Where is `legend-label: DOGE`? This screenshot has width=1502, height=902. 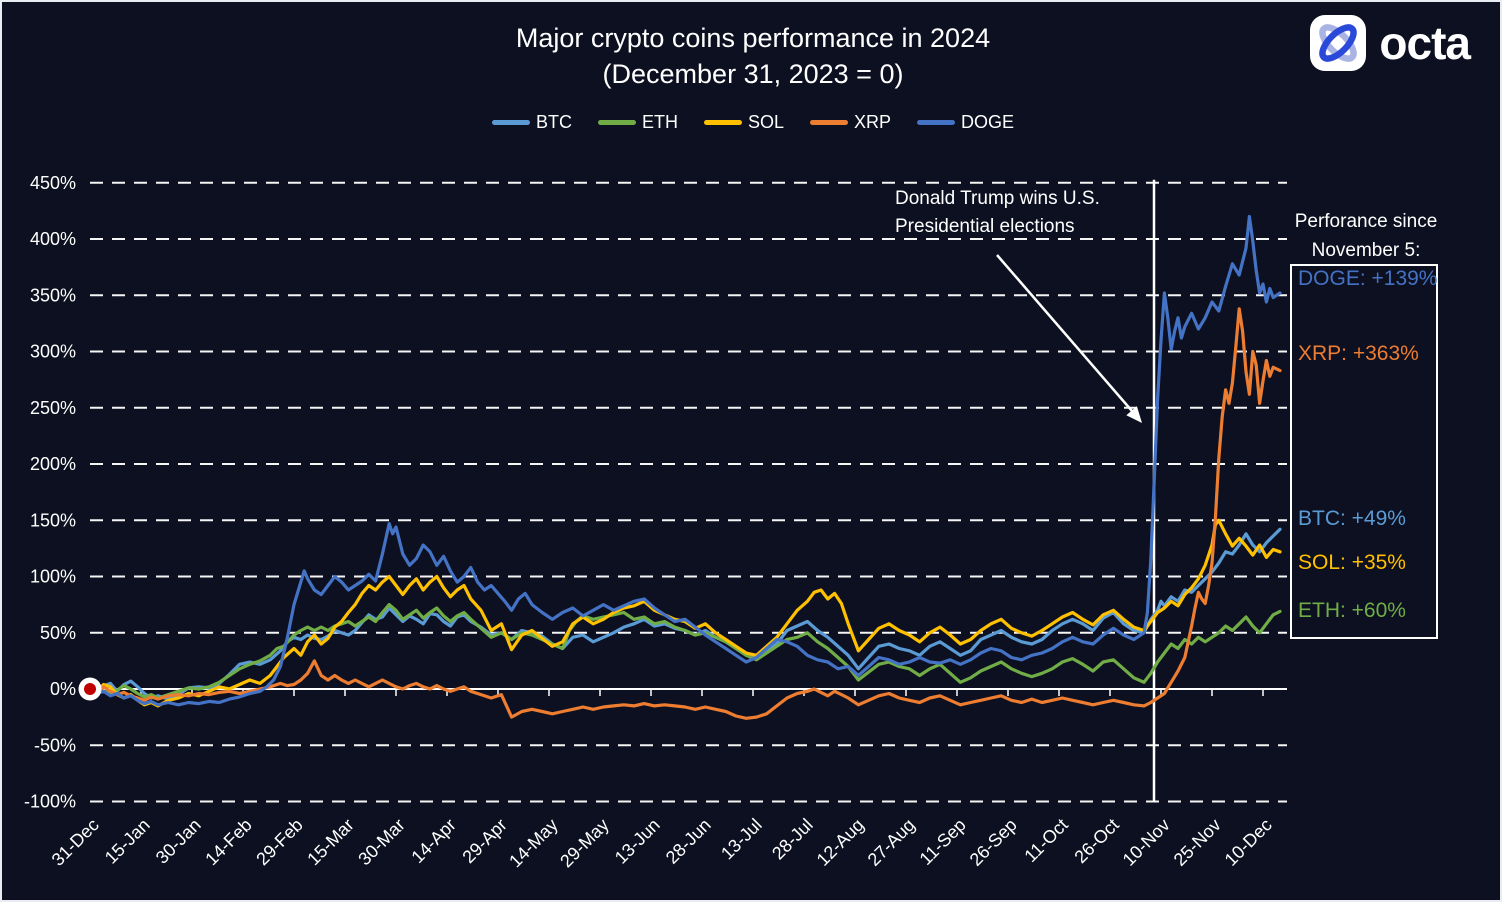
legend-label: DOGE is located at coordinates (988, 122).